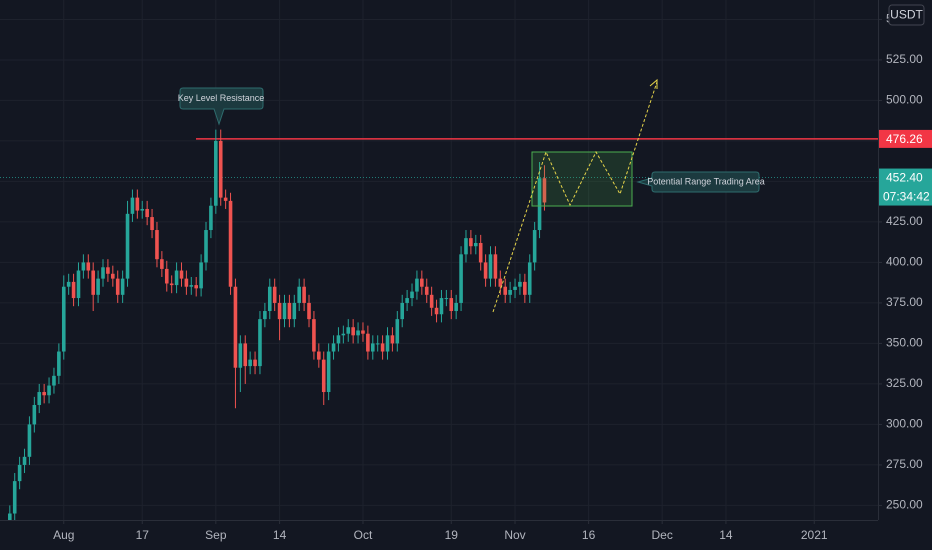  Describe the element at coordinates (905, 105) in the screenshot. I see `price-tags: 476.26 452.40 07:34:42 USDT` at that location.